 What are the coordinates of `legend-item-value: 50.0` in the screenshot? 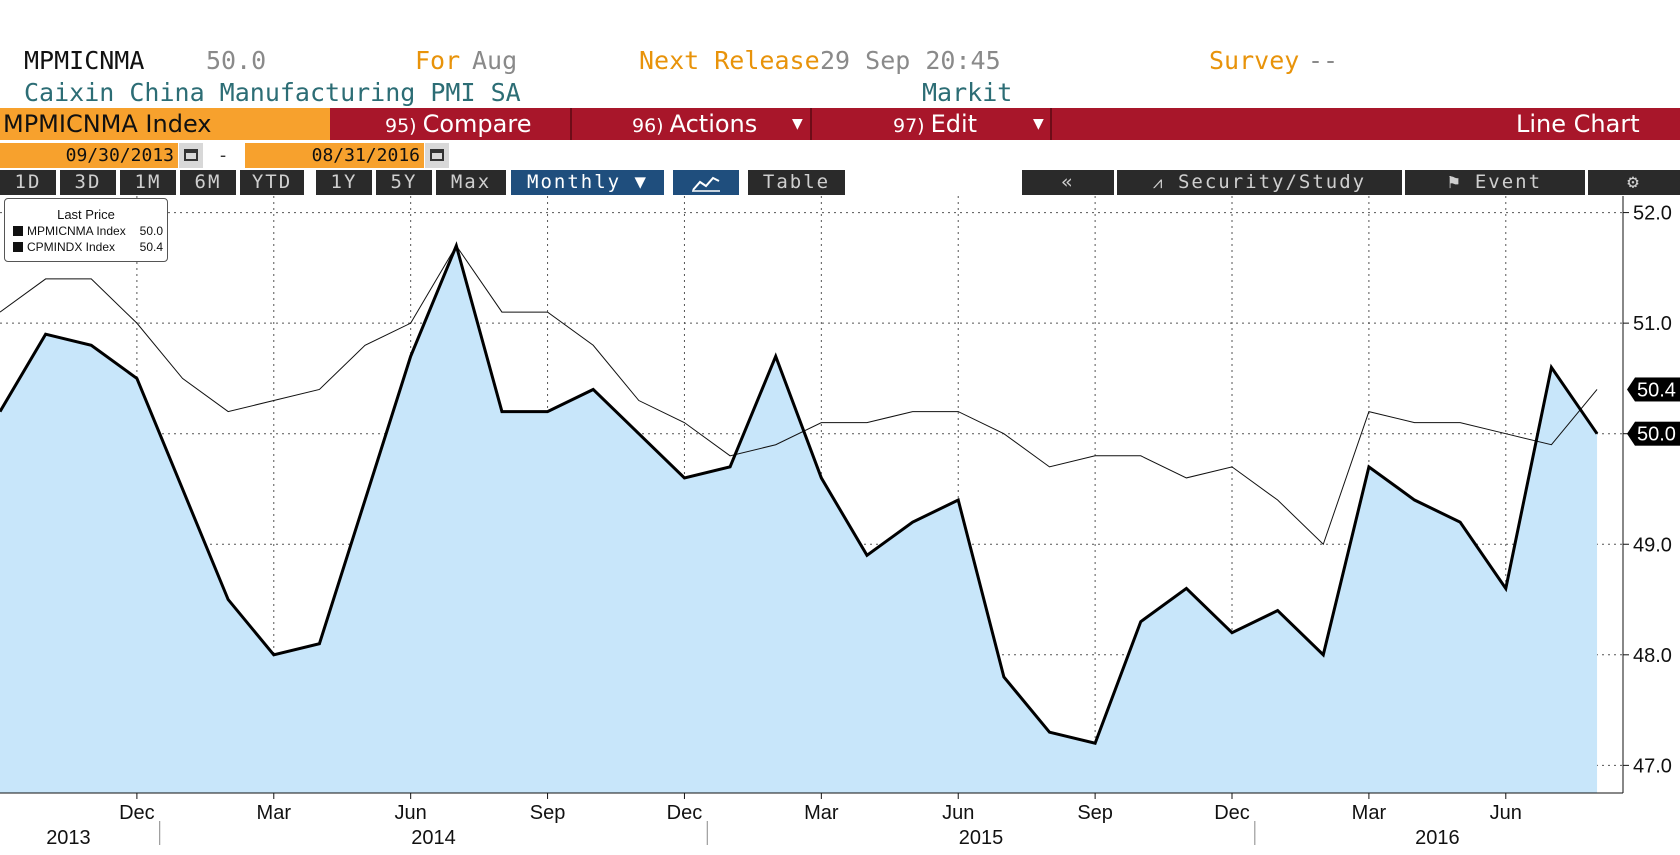 It's located at (151, 231).